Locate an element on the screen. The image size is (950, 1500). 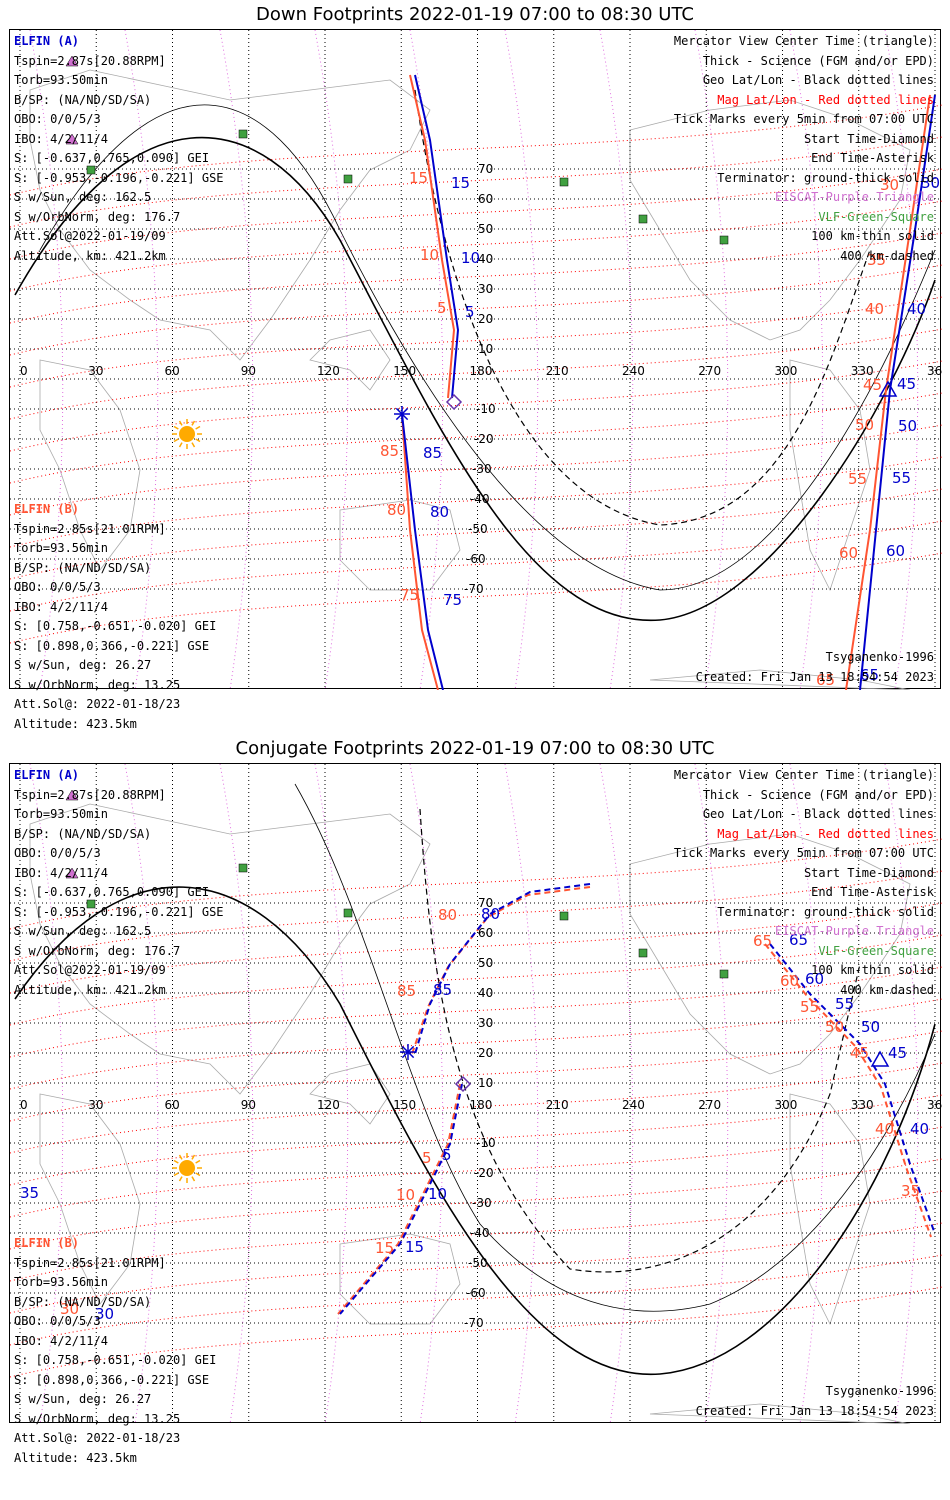
elfin-a-info-line: S: [-0.637,0.765,0.090] GEI is located at coordinates (112, 158).